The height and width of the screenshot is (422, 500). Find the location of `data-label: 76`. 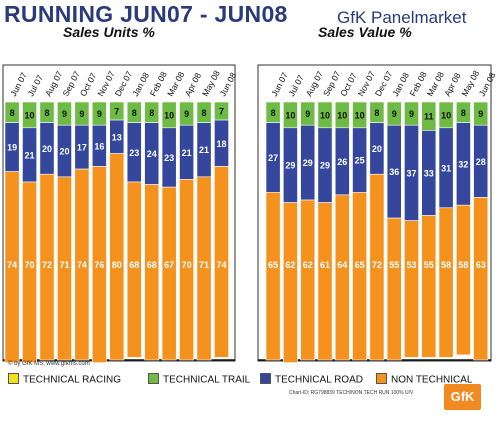

data-label: 76 is located at coordinates (99, 265).